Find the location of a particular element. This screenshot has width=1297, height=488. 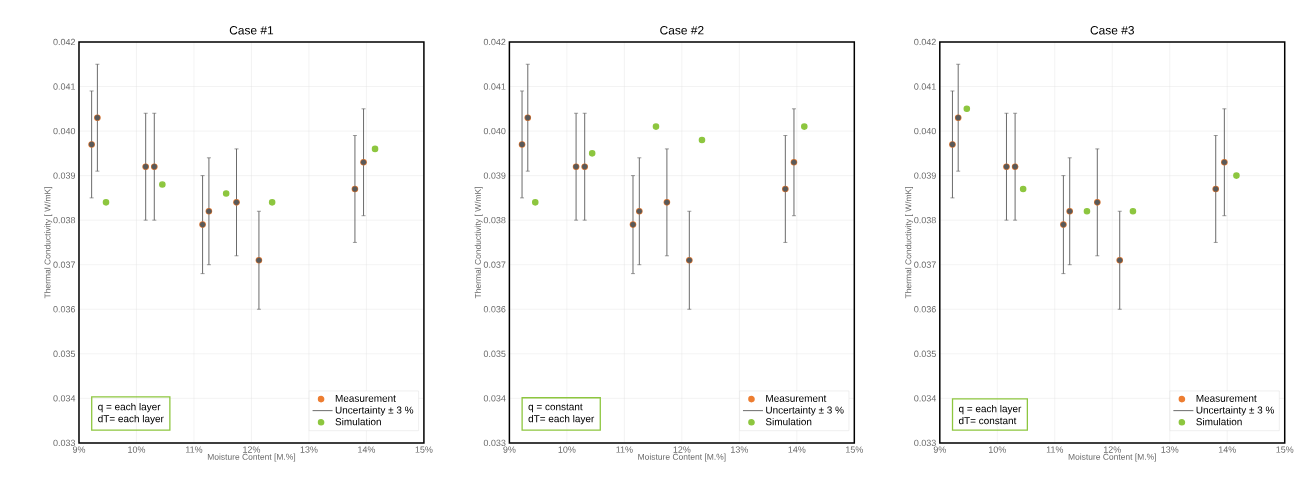

chart-title: Case #1 is located at coordinates (251, 30).